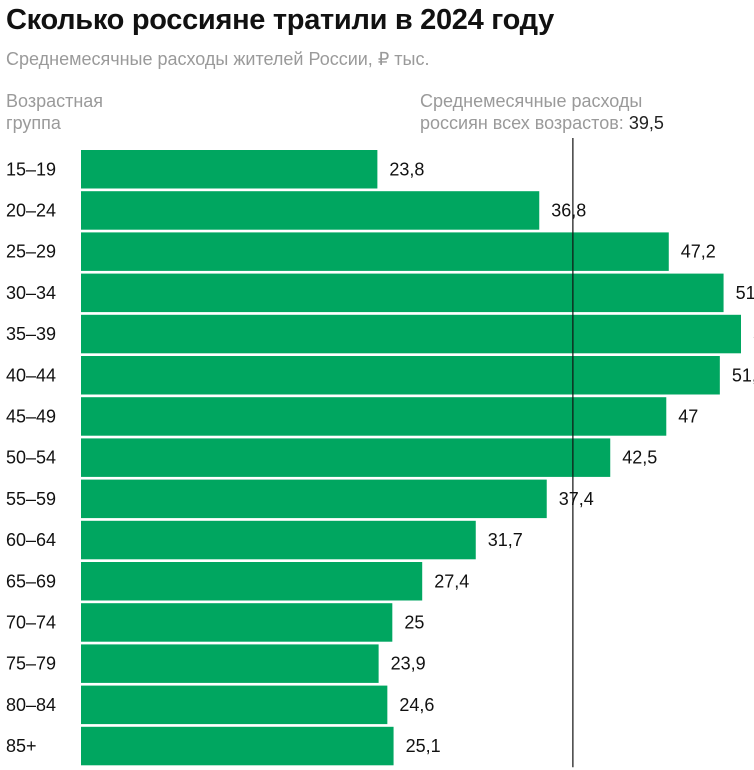 The height and width of the screenshot is (770, 754). I want to click on value-label: 27,4, so click(451, 581).